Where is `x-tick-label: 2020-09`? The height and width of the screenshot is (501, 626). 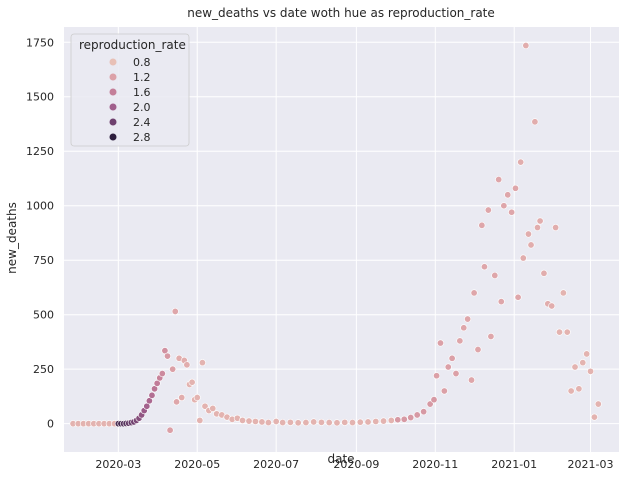 x-tick-label: 2020-09 is located at coordinates (356, 464).